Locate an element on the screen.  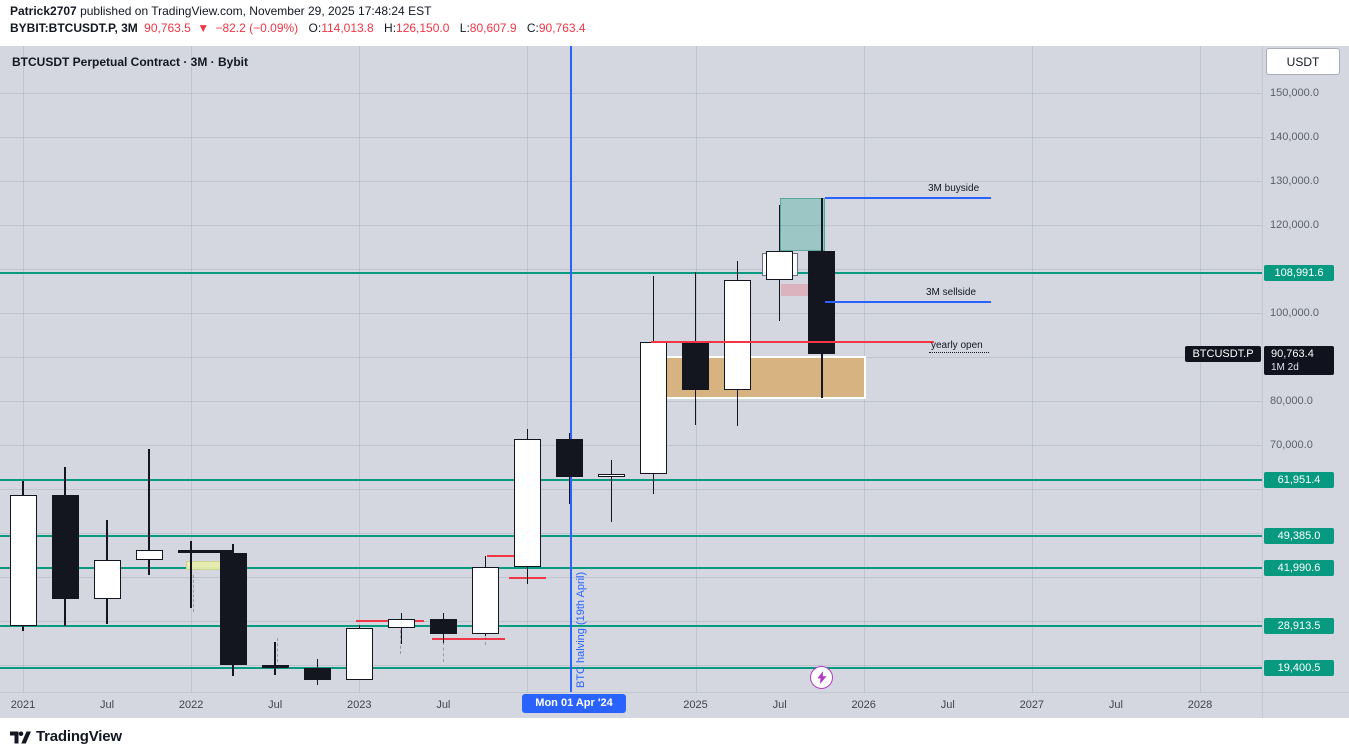
high-value: 126,150.0 is located at coordinates (423, 28).